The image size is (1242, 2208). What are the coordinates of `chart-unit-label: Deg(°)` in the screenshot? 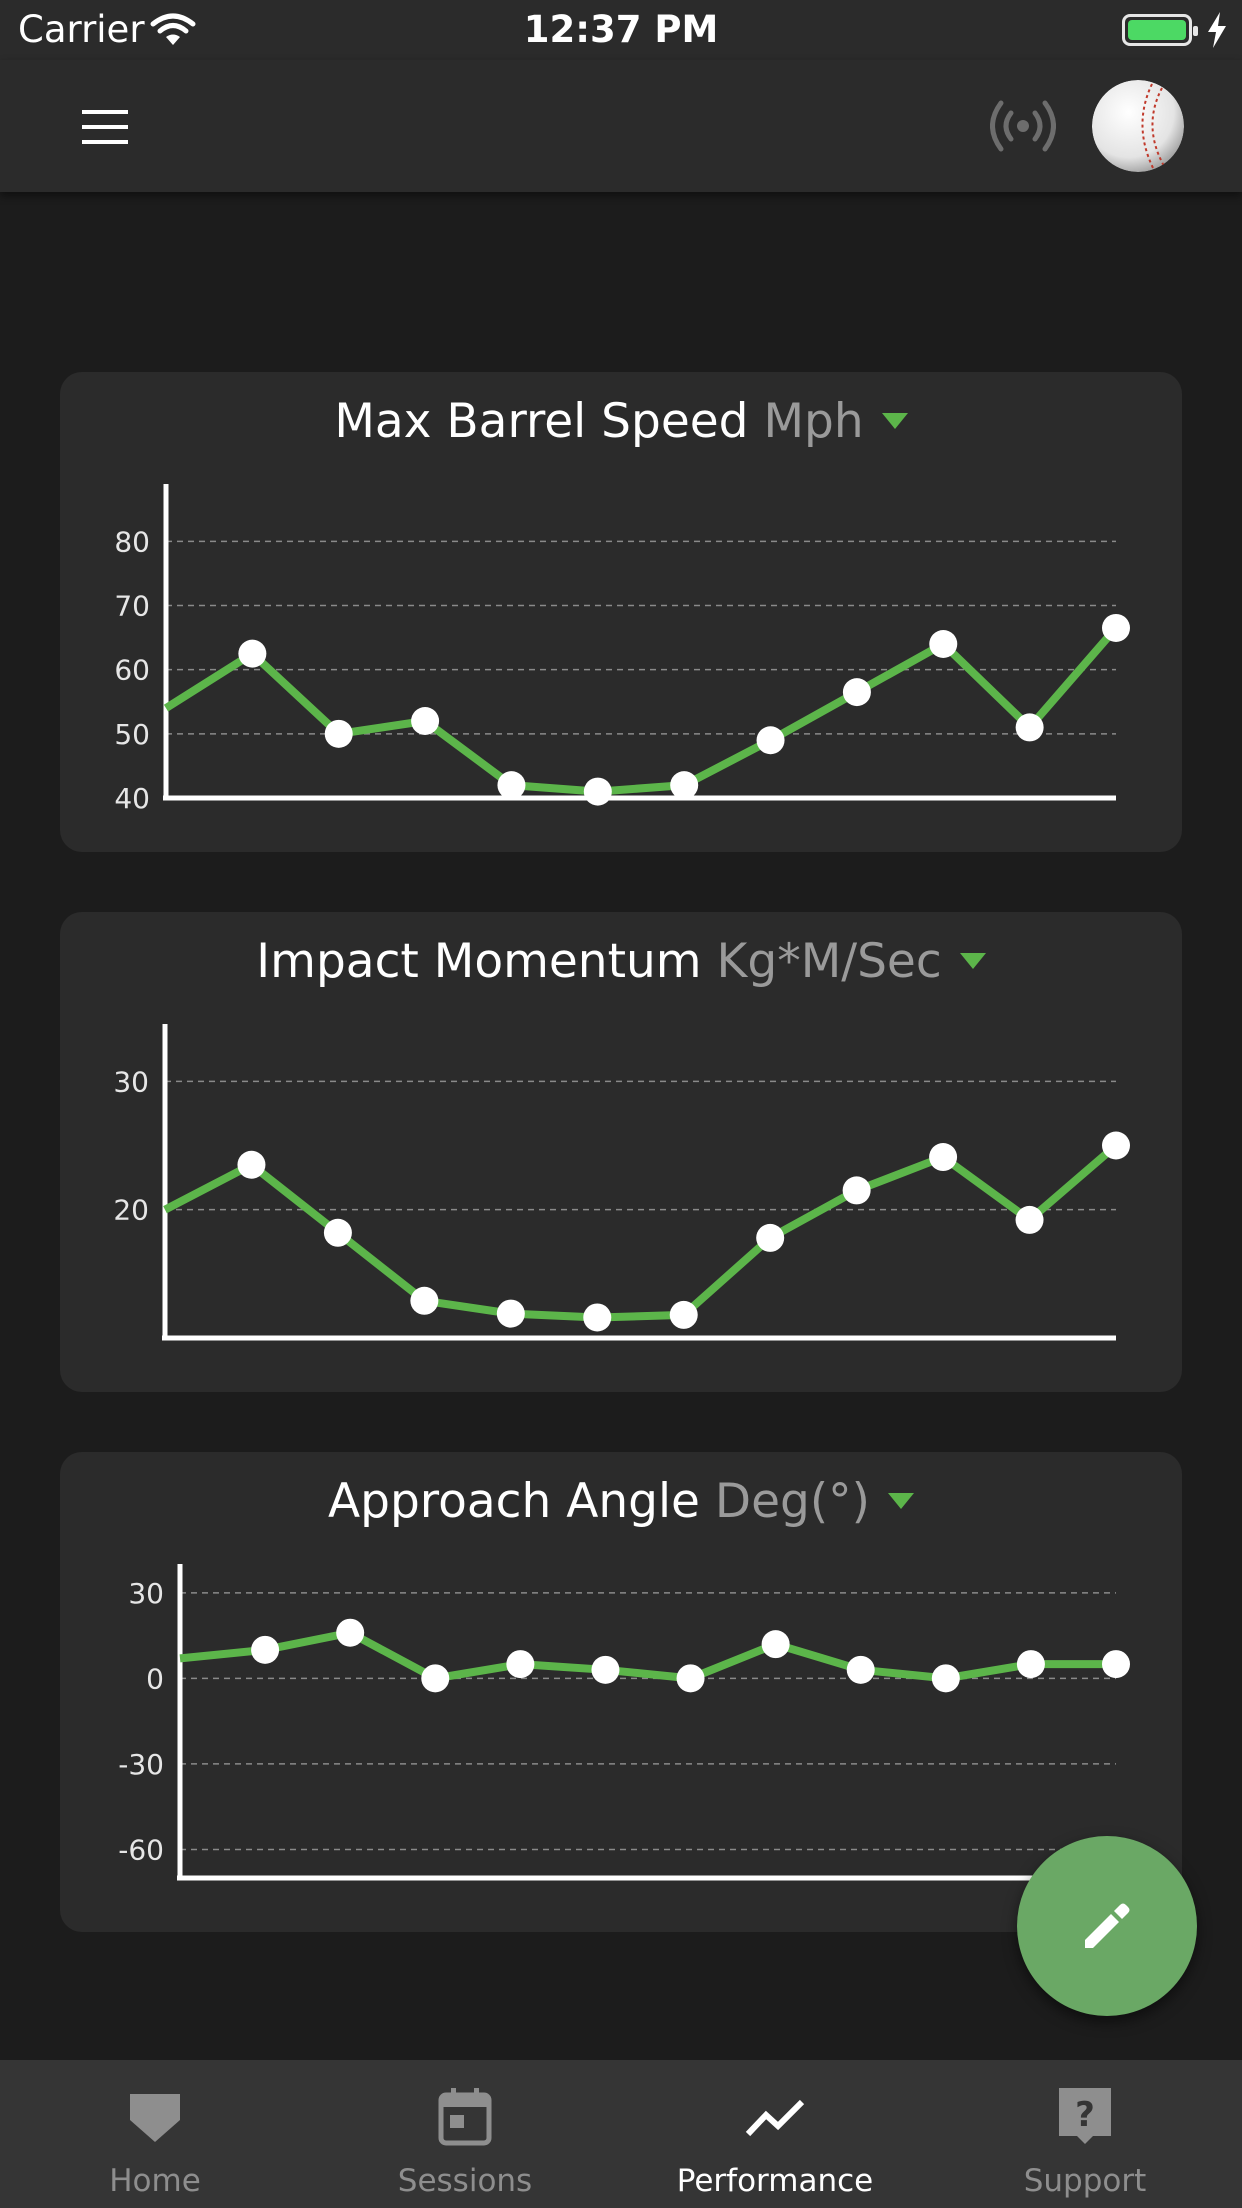 It's located at (792, 1501).